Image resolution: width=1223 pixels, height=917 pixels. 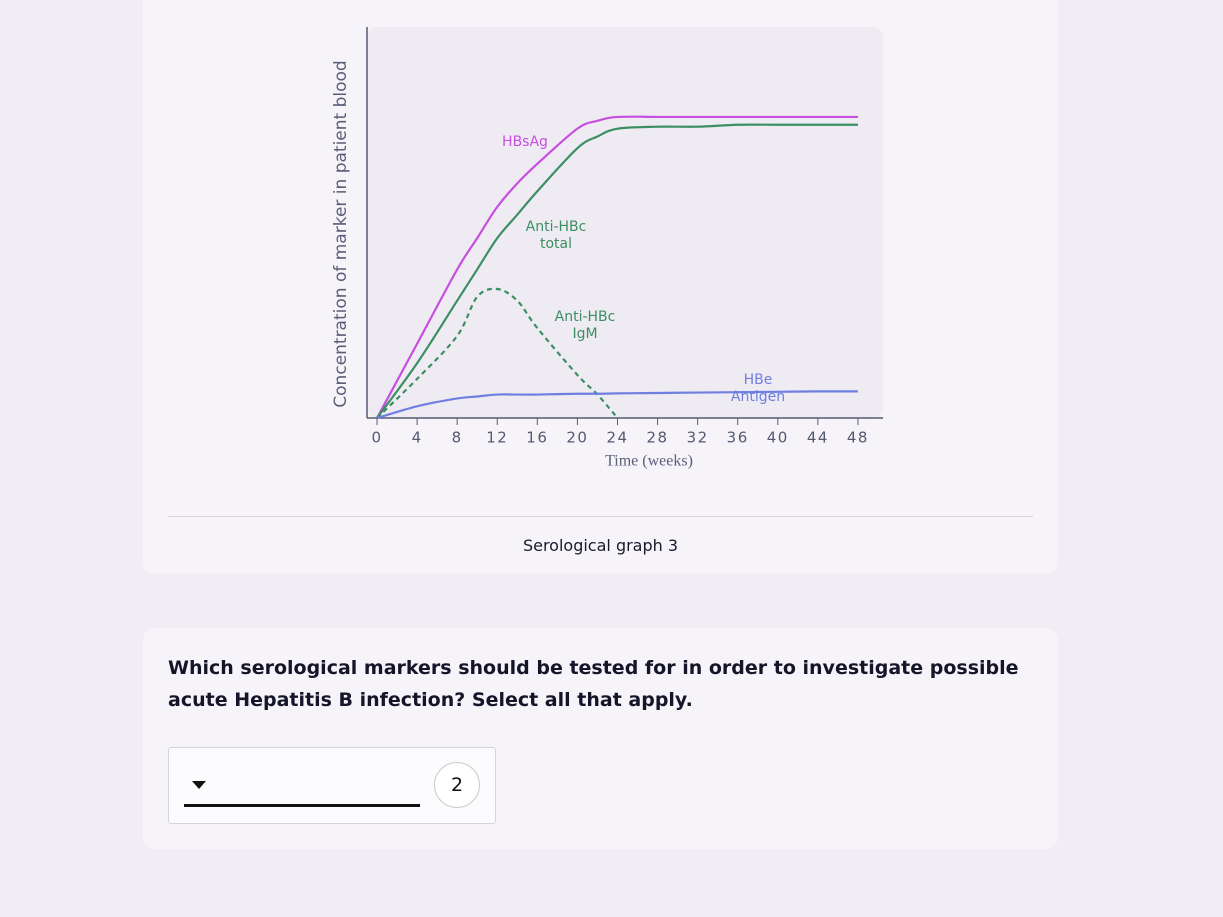 I want to click on x-tick-label: 4, so click(x=417, y=438).